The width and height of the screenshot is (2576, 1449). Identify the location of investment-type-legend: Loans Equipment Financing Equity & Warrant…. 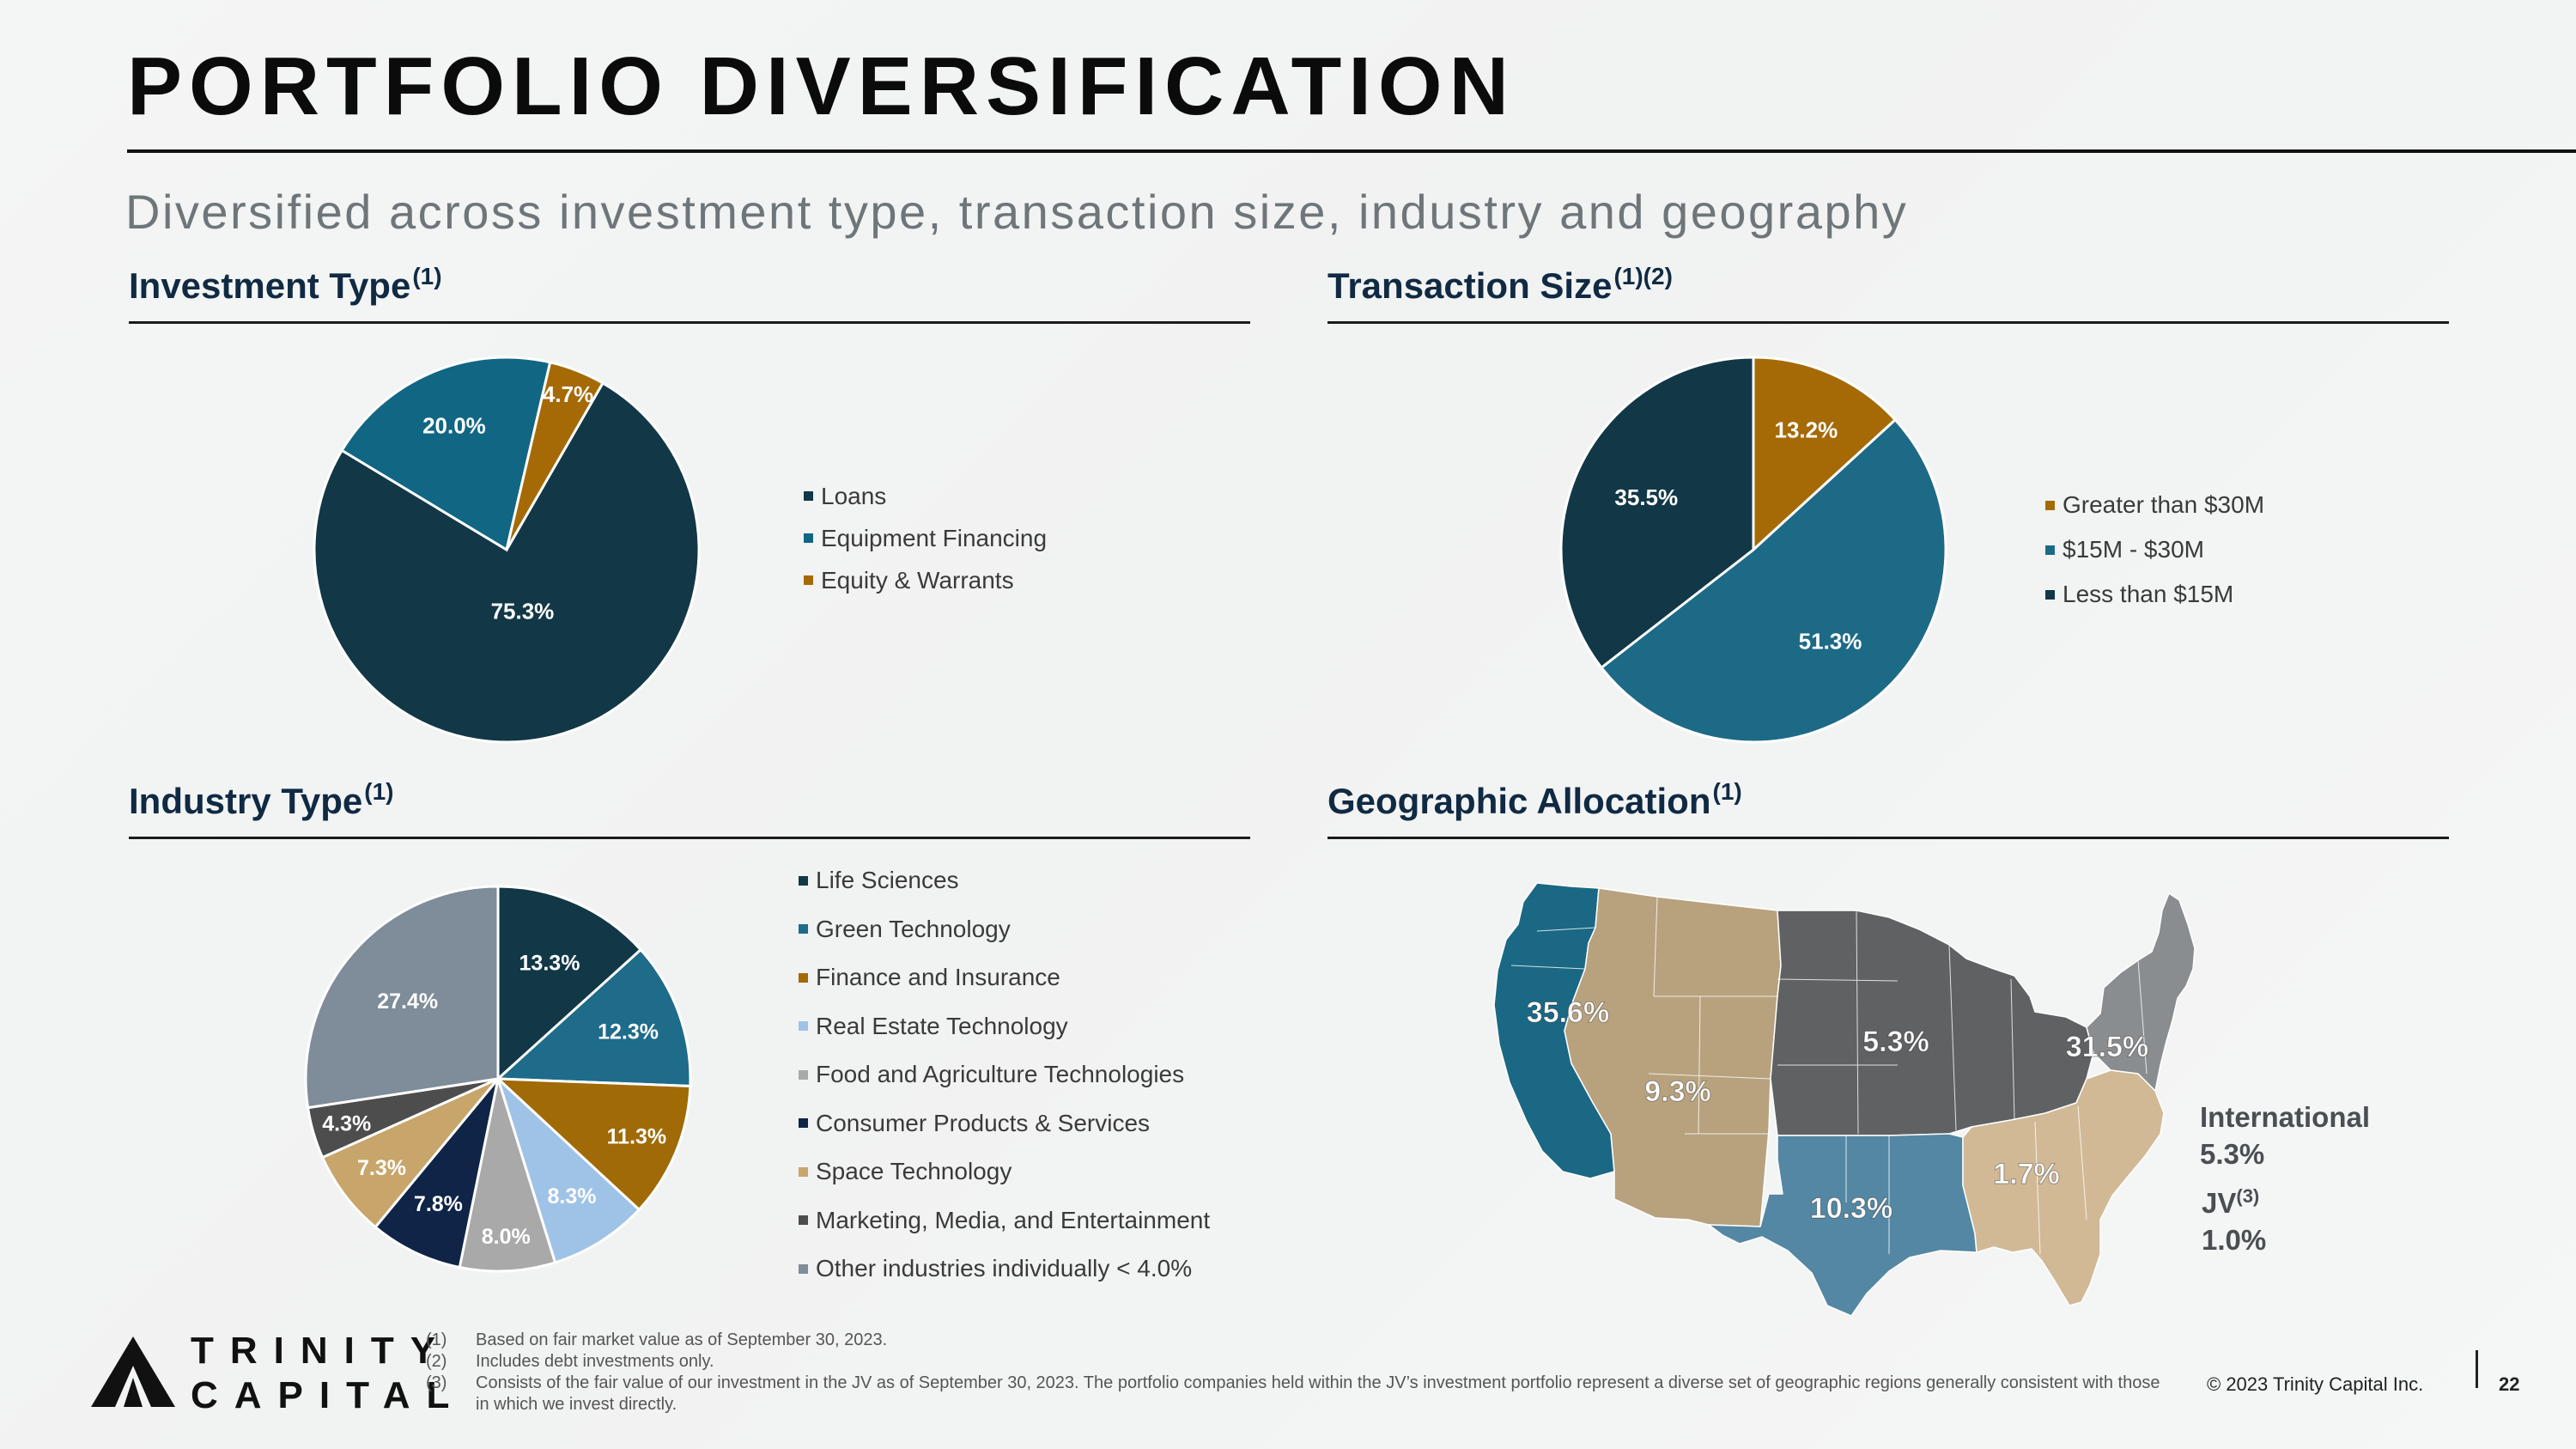
(925, 538).